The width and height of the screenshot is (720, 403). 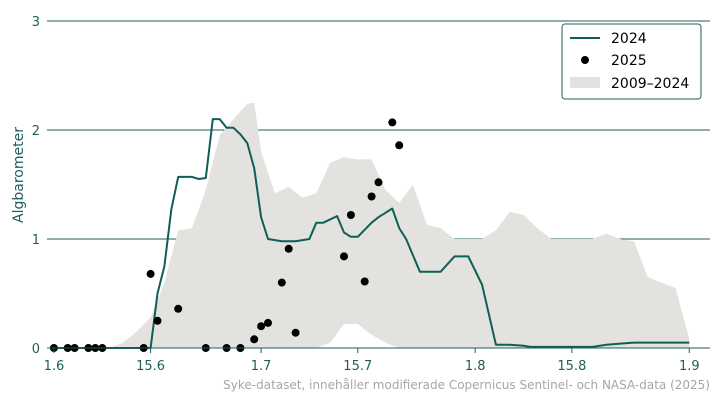 I want to click on legend-point-swatch, so click(x=585, y=60).